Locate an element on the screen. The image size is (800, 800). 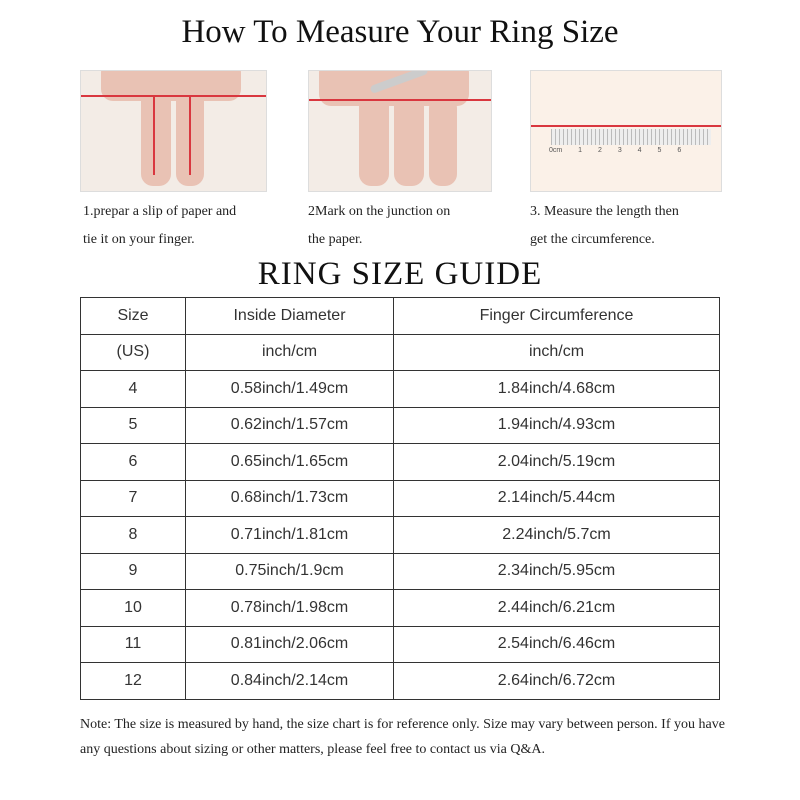
units-circumference: inch/cm is located at coordinates (556, 352).